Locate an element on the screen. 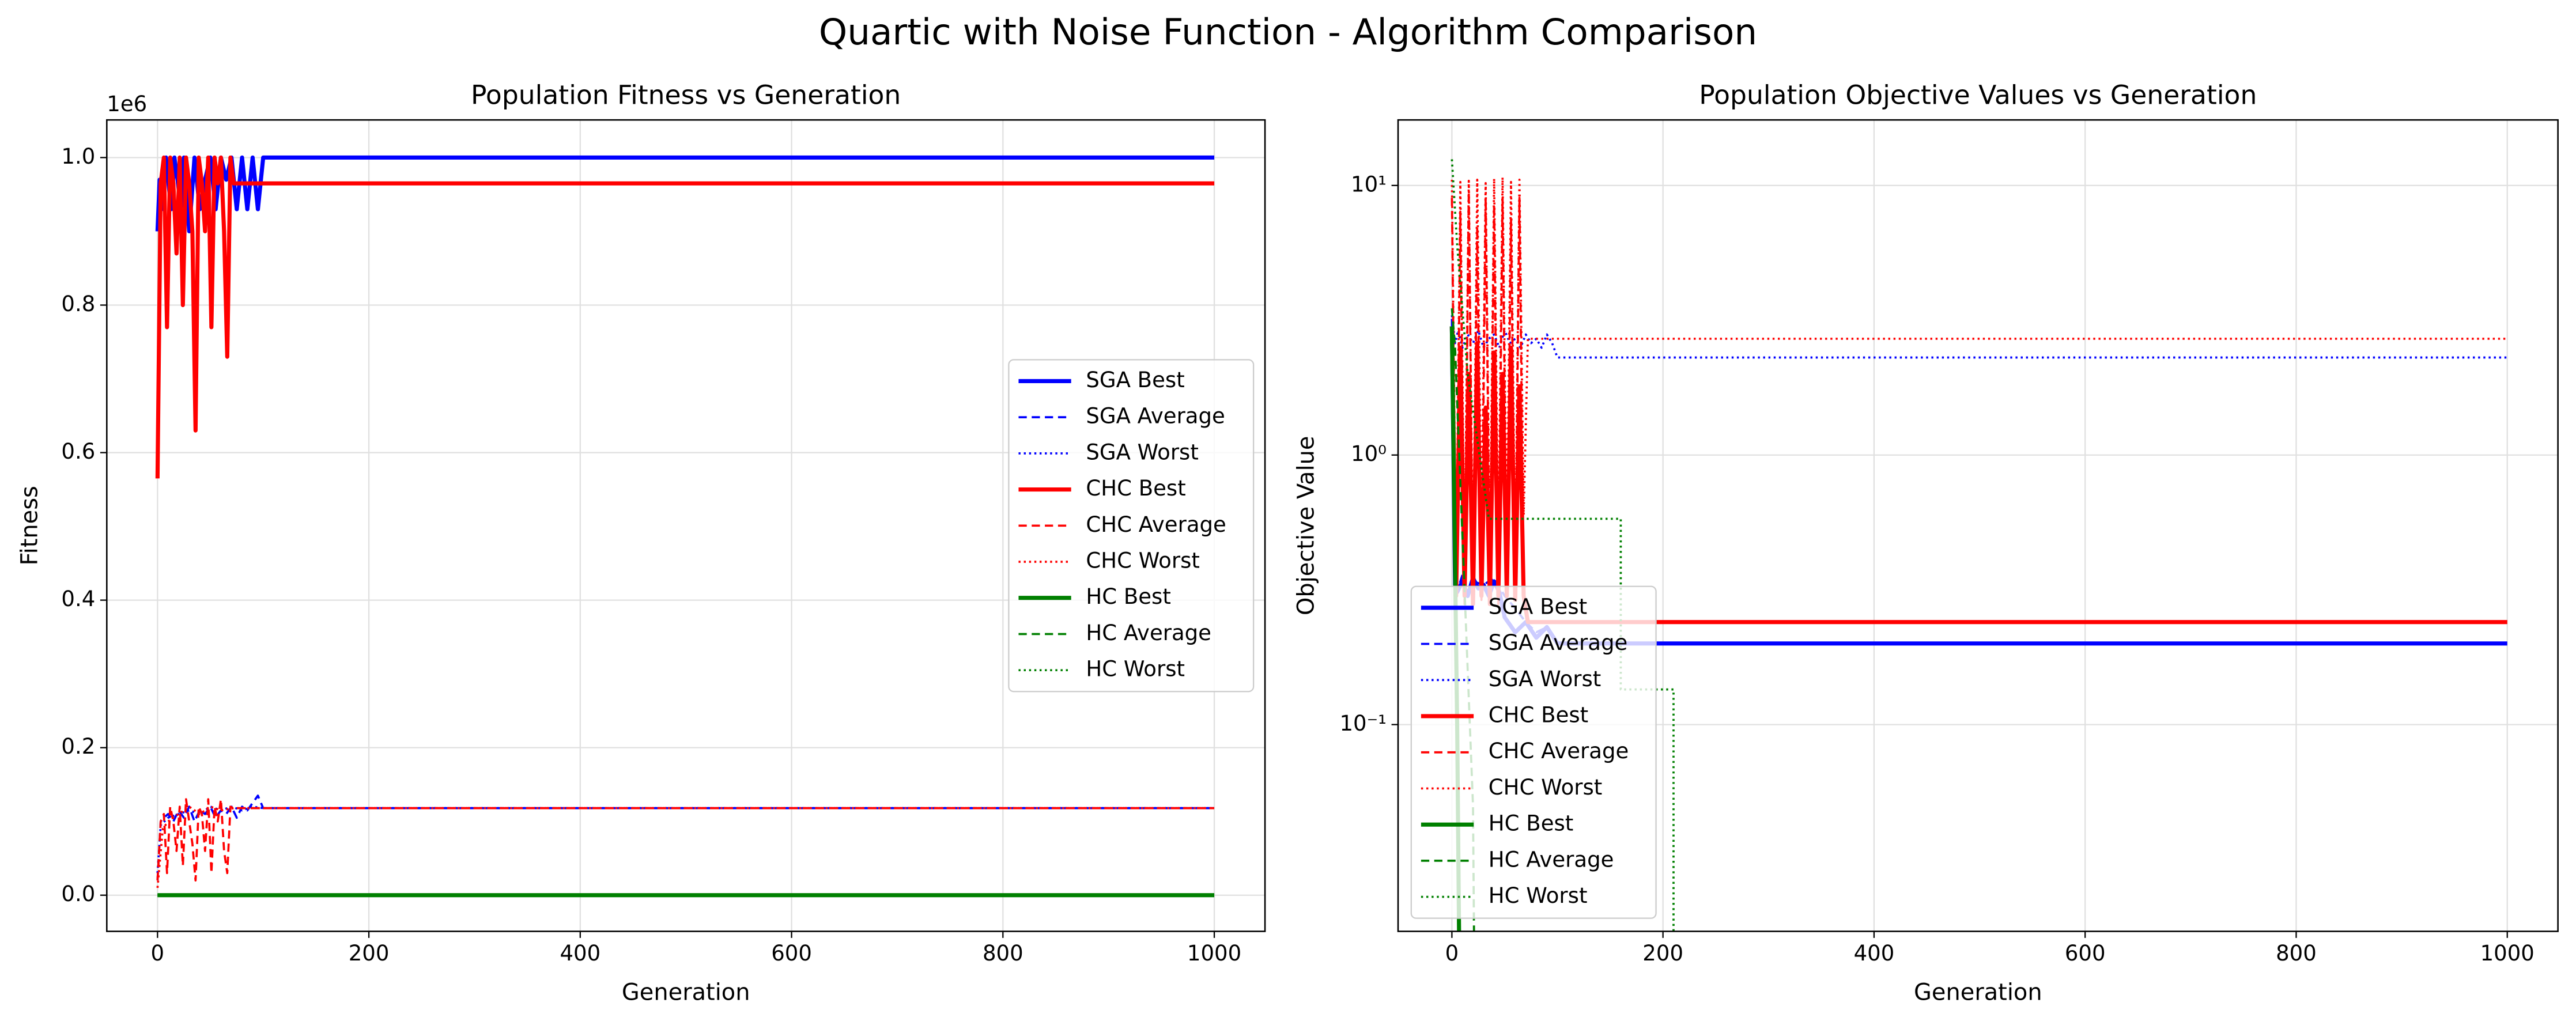 The width and height of the screenshot is (2576, 1025). y-tick-label: 0.8 is located at coordinates (78, 304).